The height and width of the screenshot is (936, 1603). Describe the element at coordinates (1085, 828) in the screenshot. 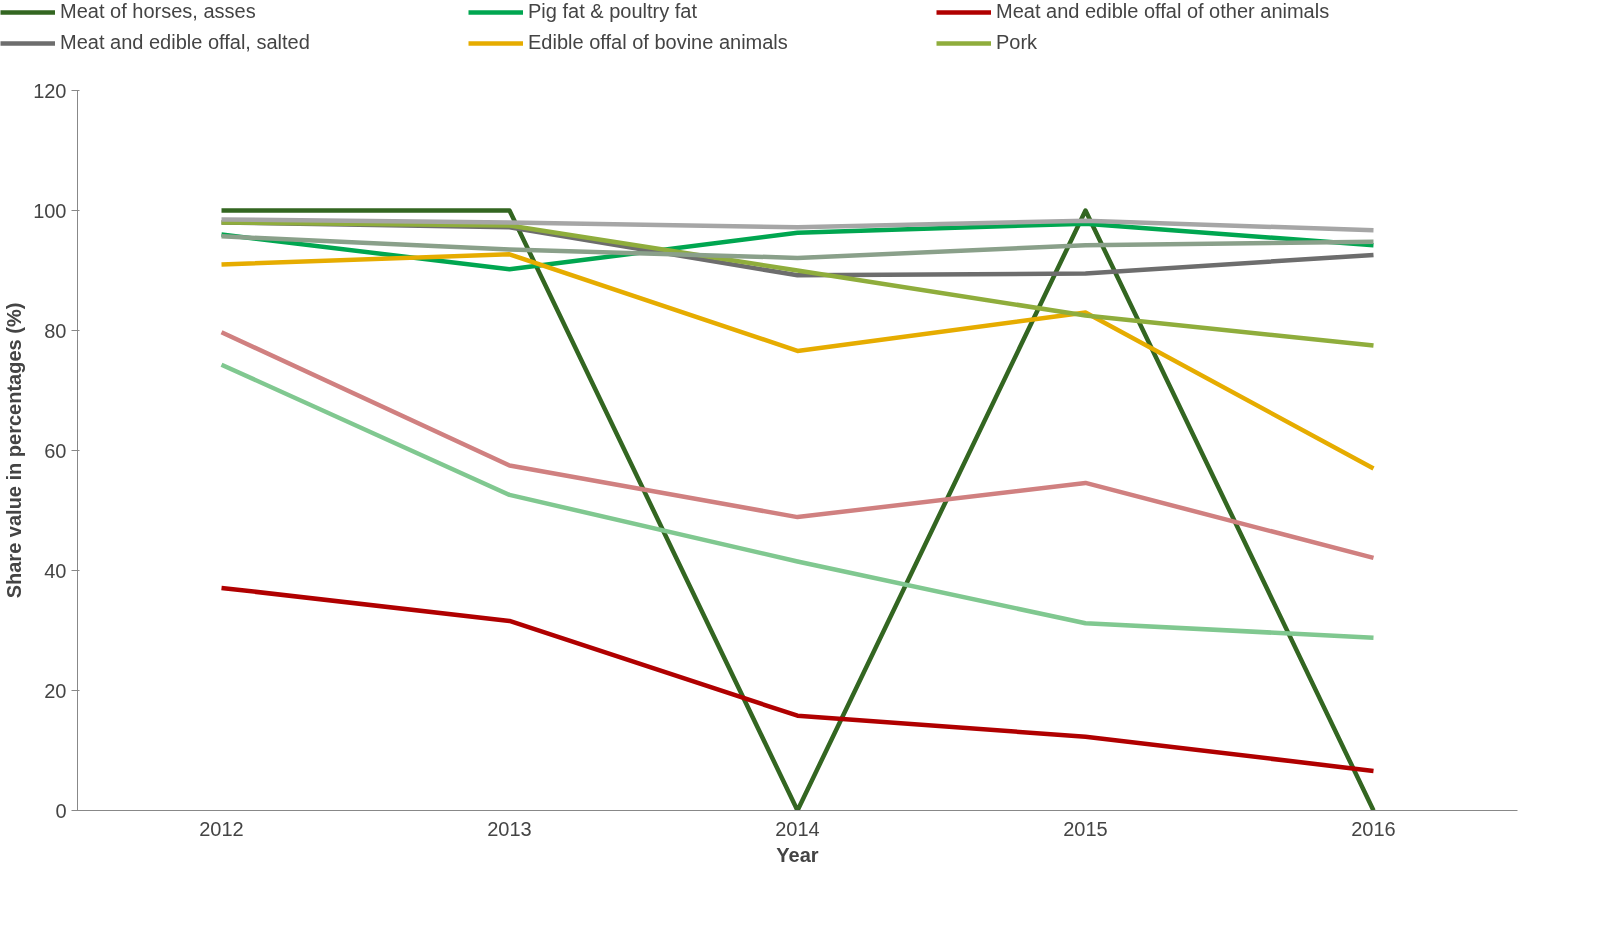

I see `x-tick-label: 2015` at that location.